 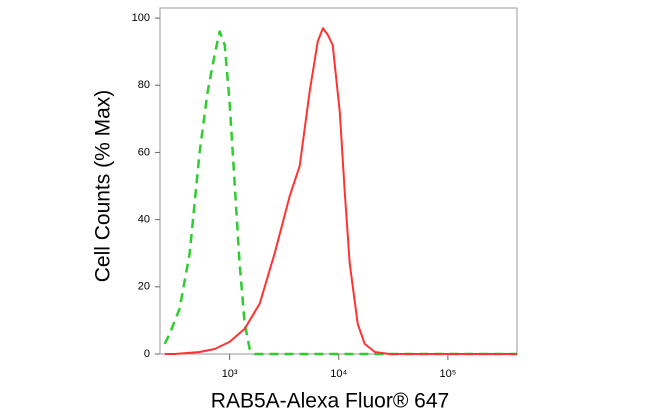 What do you see at coordinates (144, 85) in the screenshot?
I see `y-tick-label: 80` at bounding box center [144, 85].